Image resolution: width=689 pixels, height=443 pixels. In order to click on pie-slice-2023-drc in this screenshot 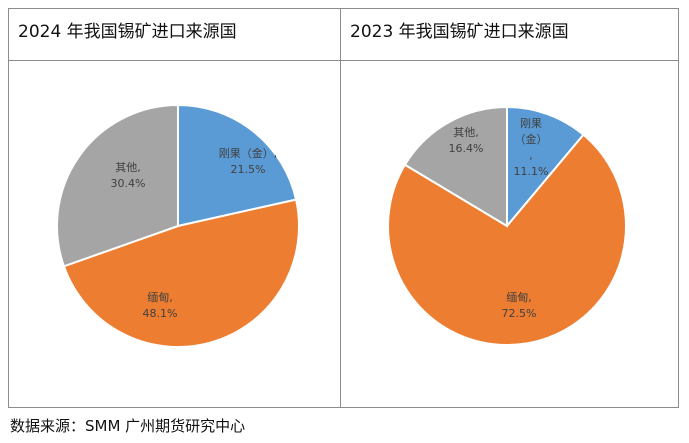, I will do `click(545, 167)`.